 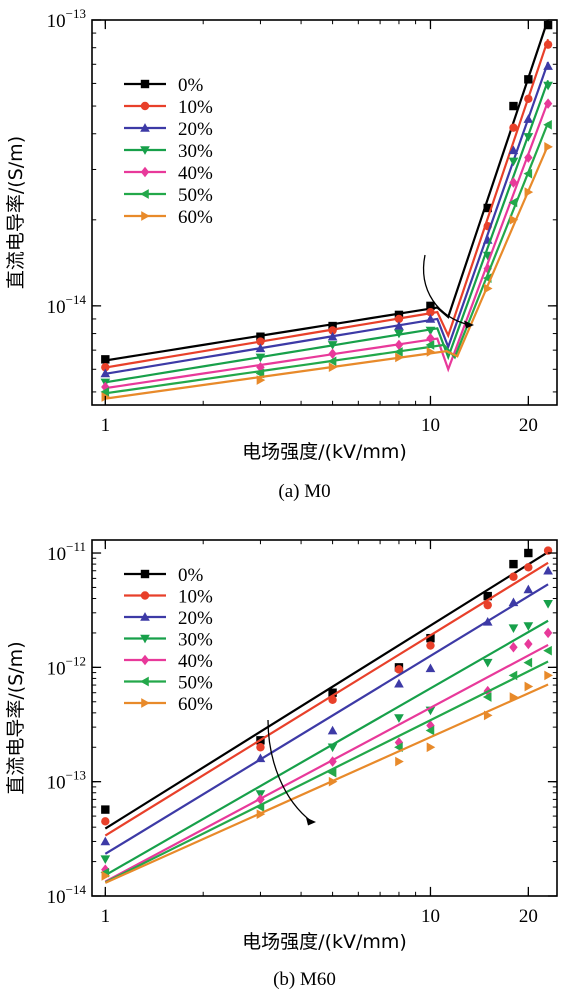 What do you see at coordinates (164, 575) in the screenshot?
I see `legend-entry: 0%` at bounding box center [164, 575].